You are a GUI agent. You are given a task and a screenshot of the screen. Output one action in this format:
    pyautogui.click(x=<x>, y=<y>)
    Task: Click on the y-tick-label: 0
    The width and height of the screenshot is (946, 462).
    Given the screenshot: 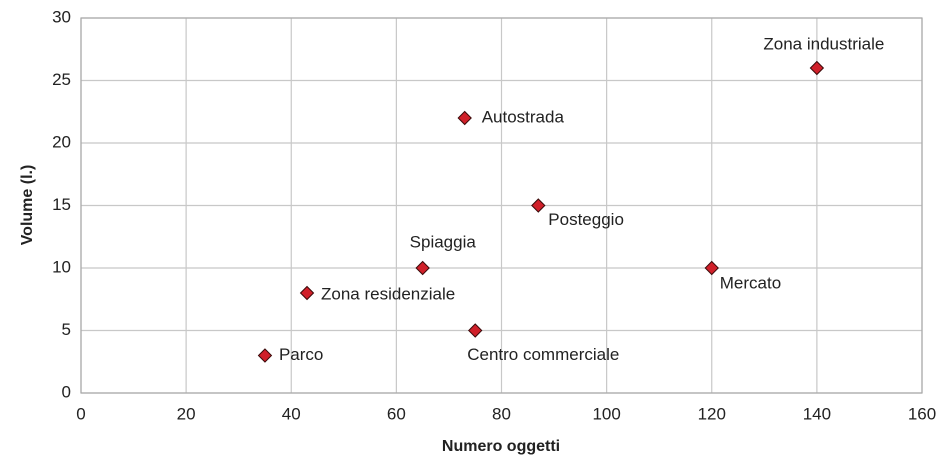 What is the action you would take?
    pyautogui.click(x=66, y=391)
    